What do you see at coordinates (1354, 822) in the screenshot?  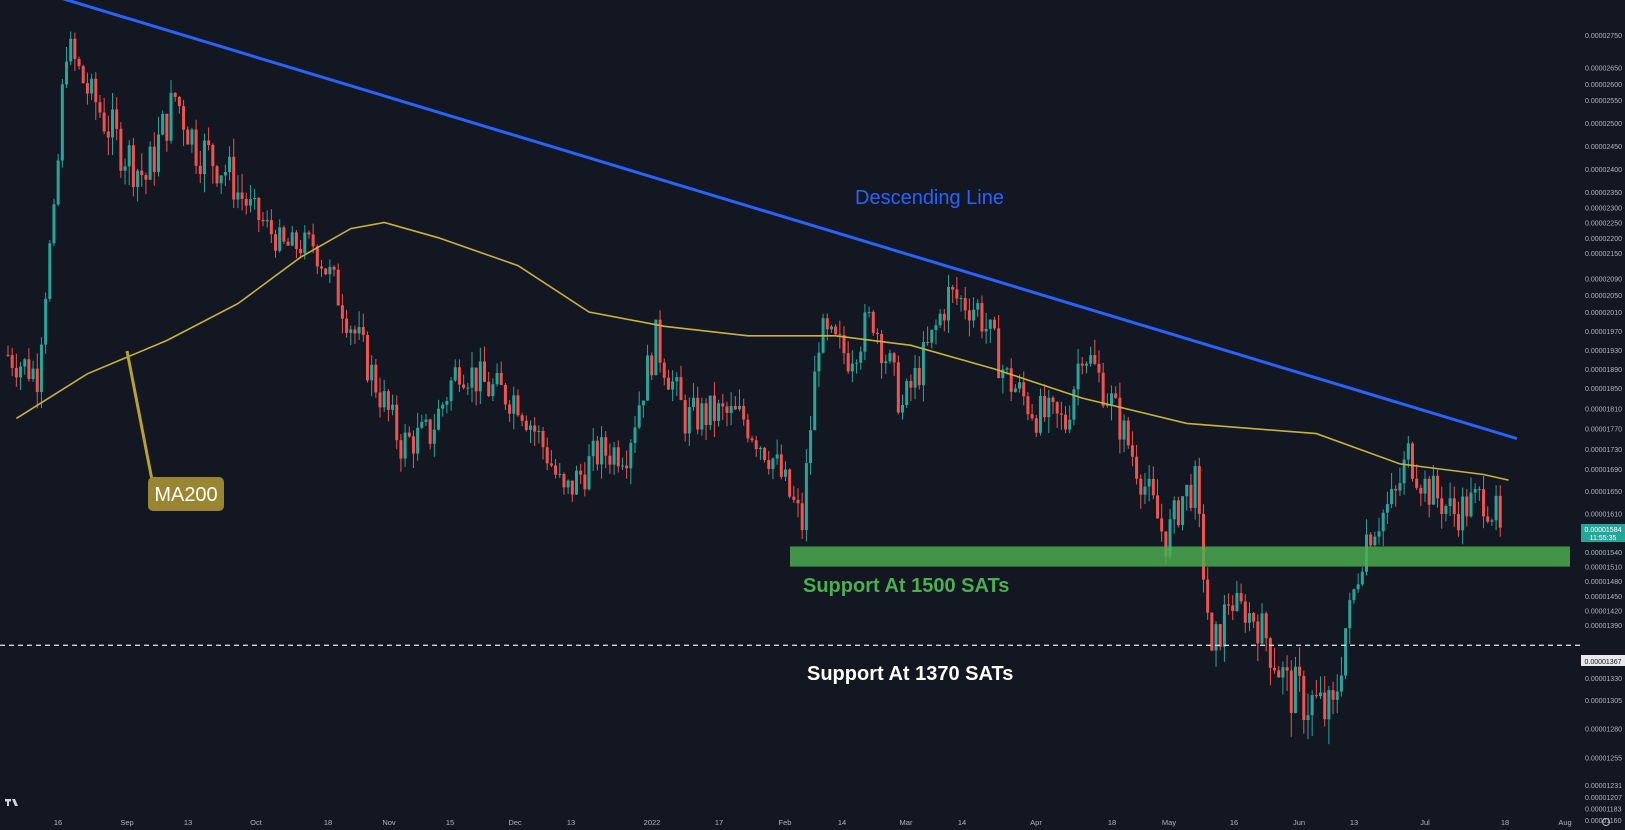 I see `x-tick-label: 13` at bounding box center [1354, 822].